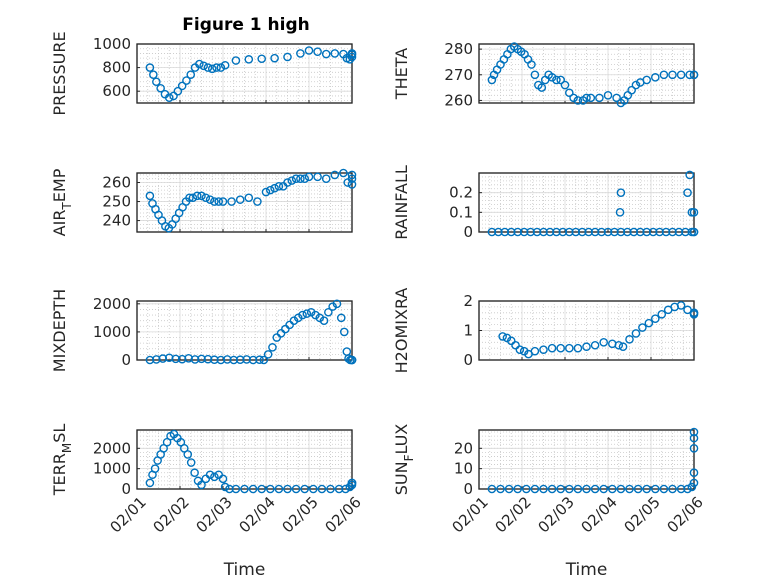 This screenshot has width=778, height=583. What do you see at coordinates (458, 75) in the screenshot?
I see `y-tick-label: 270` at bounding box center [458, 75].